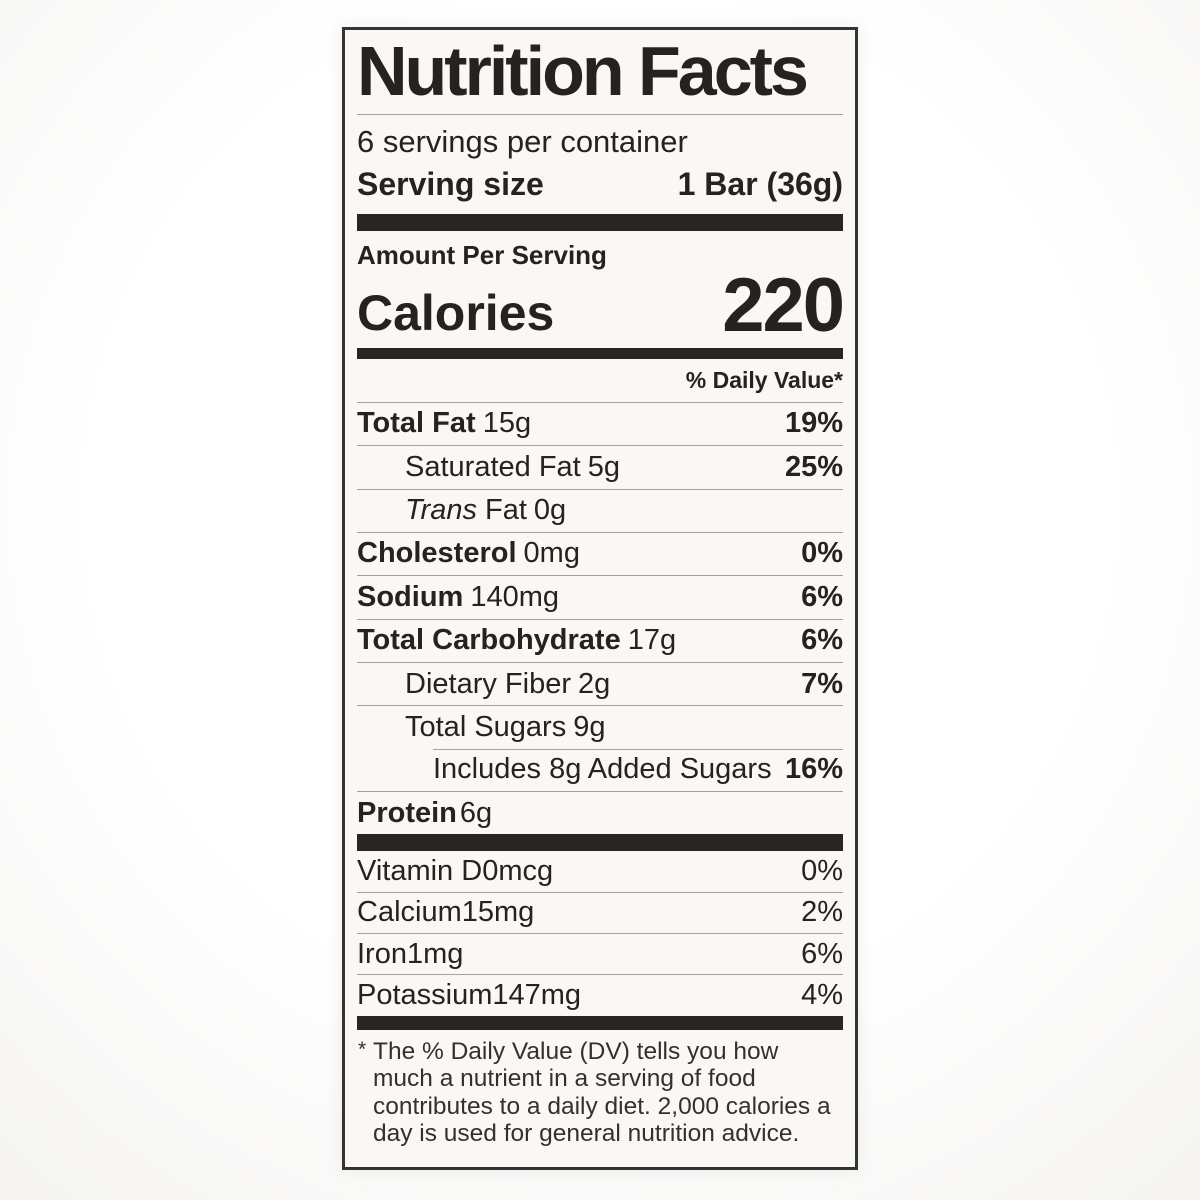 The height and width of the screenshot is (1200, 1200). What do you see at coordinates (822, 953) in the screenshot?
I see `micronutrient-daily-value: 6%` at bounding box center [822, 953].